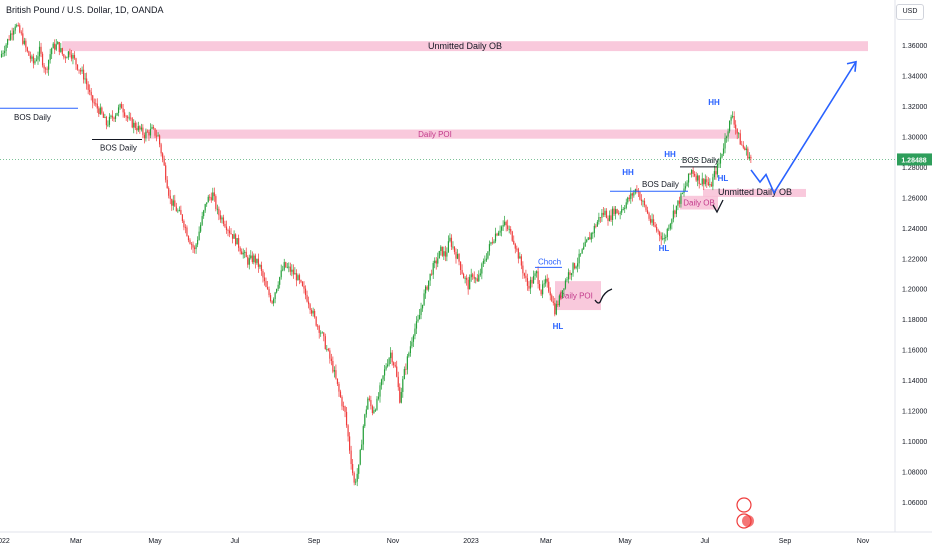  I want to click on zone-label: Unmitted Daily OB, so click(465, 46).